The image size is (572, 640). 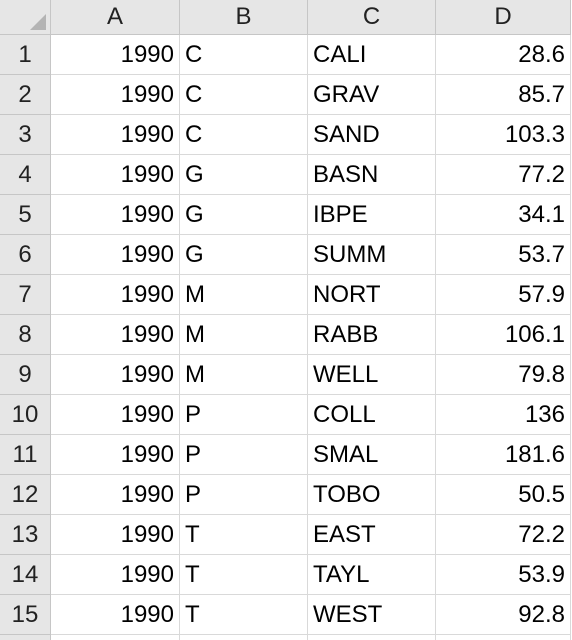 I want to click on table-row: 12 1990 P TOBO 50.5, so click(x=285, y=495).